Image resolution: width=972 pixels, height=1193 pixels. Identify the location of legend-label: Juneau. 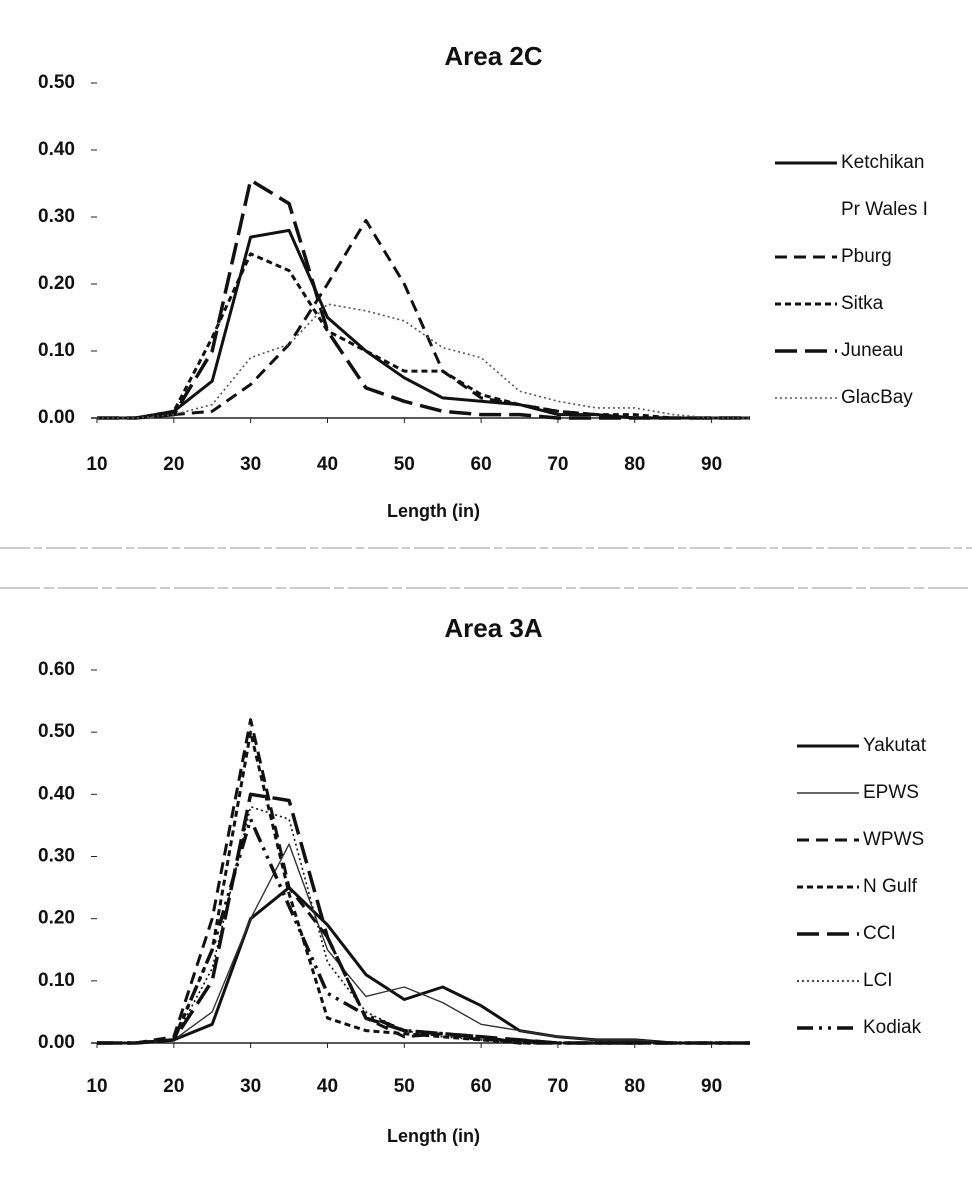
(872, 350).